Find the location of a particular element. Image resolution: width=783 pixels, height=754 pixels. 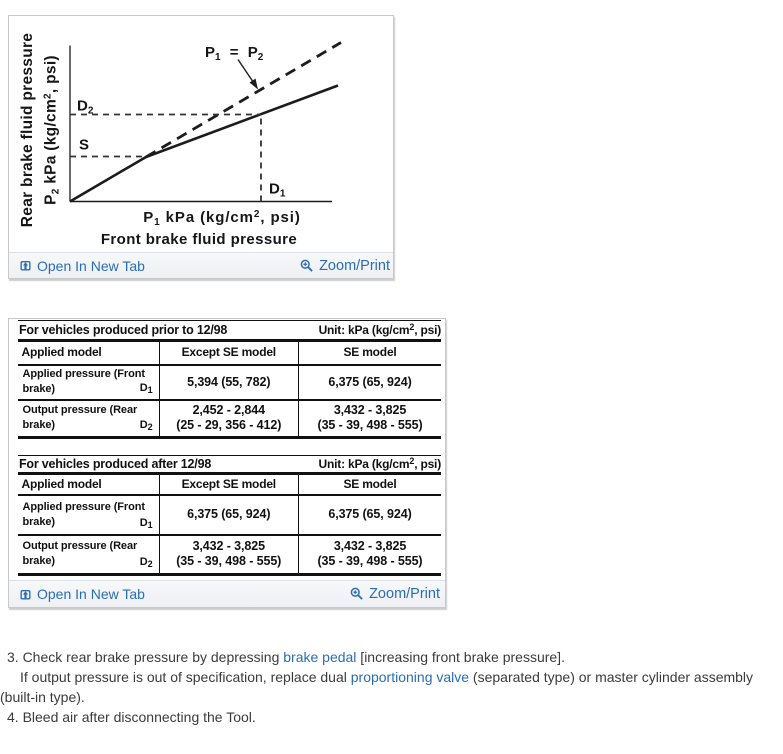

svg-text: Front brake fluid pressure is located at coordinates (199, 239).